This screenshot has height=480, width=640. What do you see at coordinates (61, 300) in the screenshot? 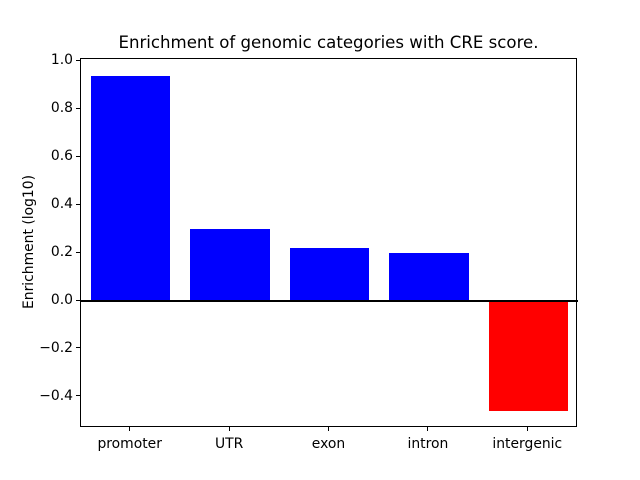
I see `y-tick-label: 0.0` at bounding box center [61, 300].